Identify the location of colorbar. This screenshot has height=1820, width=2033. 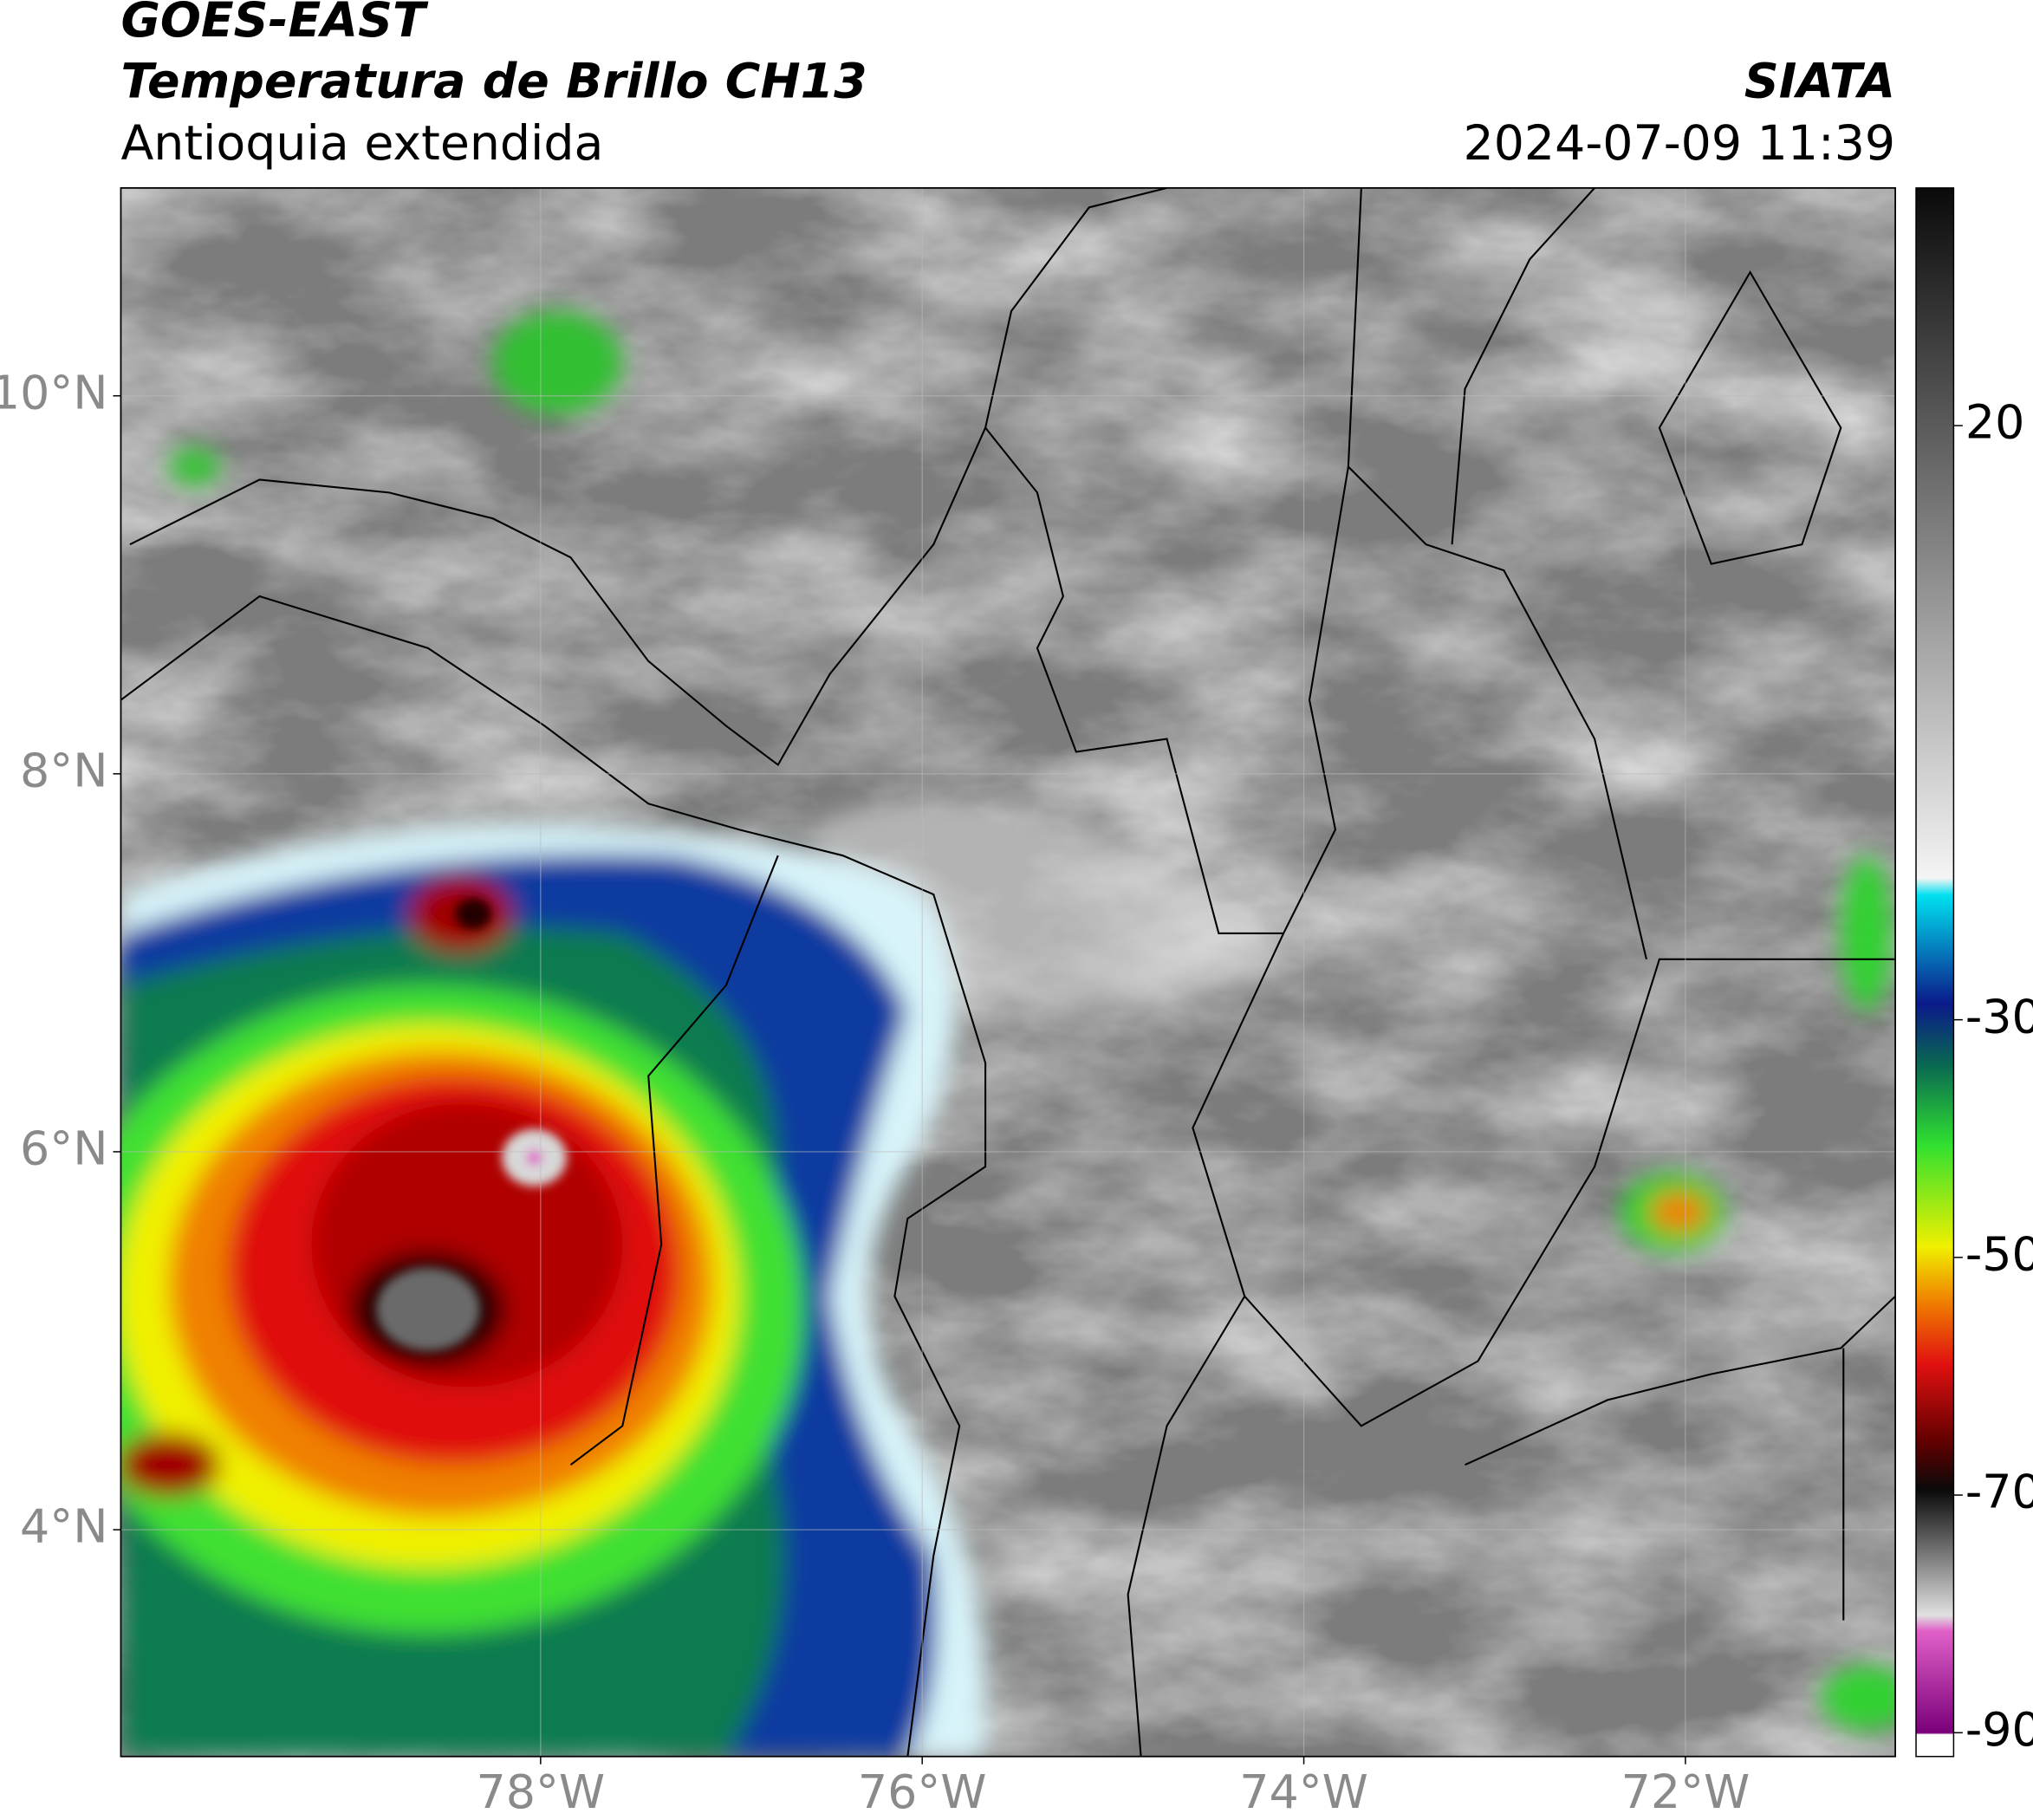
(1935, 972).